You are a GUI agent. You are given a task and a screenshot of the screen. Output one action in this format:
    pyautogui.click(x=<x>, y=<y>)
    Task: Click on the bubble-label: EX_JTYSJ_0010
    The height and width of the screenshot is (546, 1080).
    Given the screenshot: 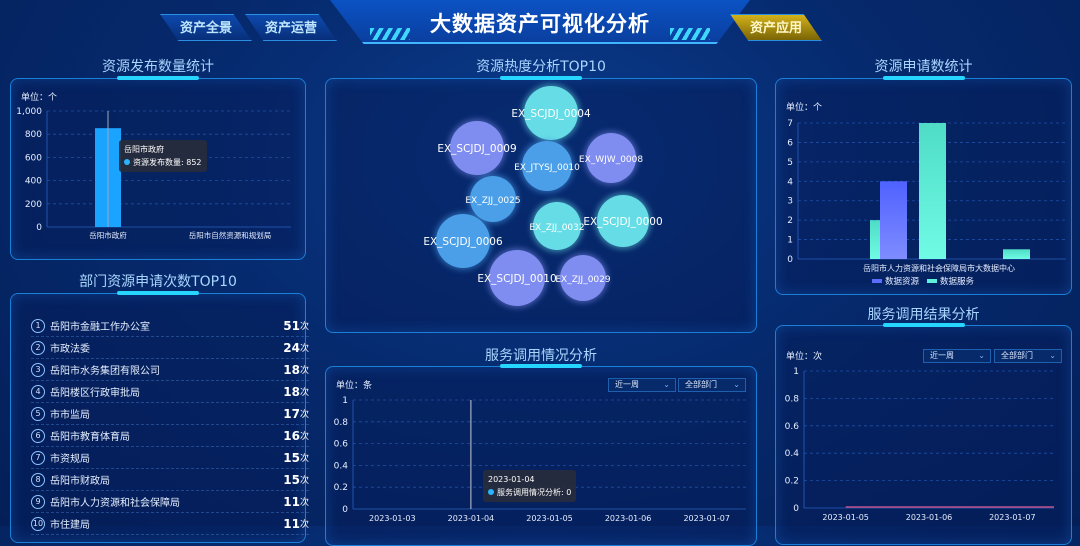 What is the action you would take?
    pyautogui.click(x=547, y=168)
    